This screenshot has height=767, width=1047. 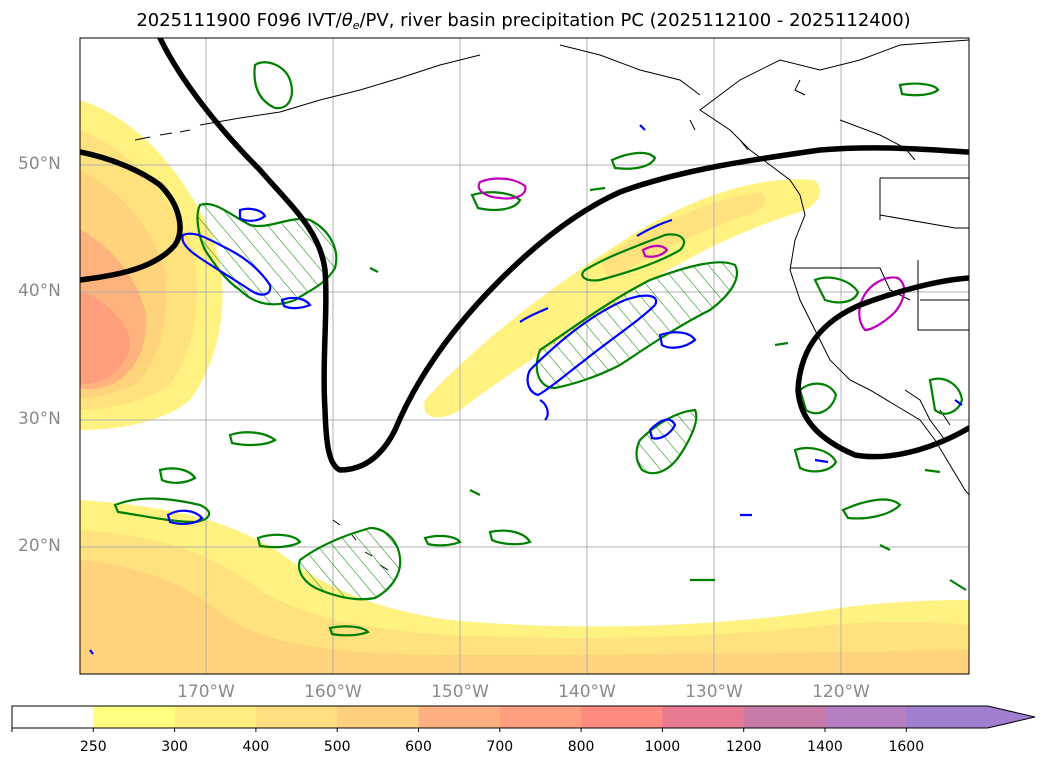 I want to click on title-prefix: 2025111900 F096 IVT/, so click(x=239, y=20).